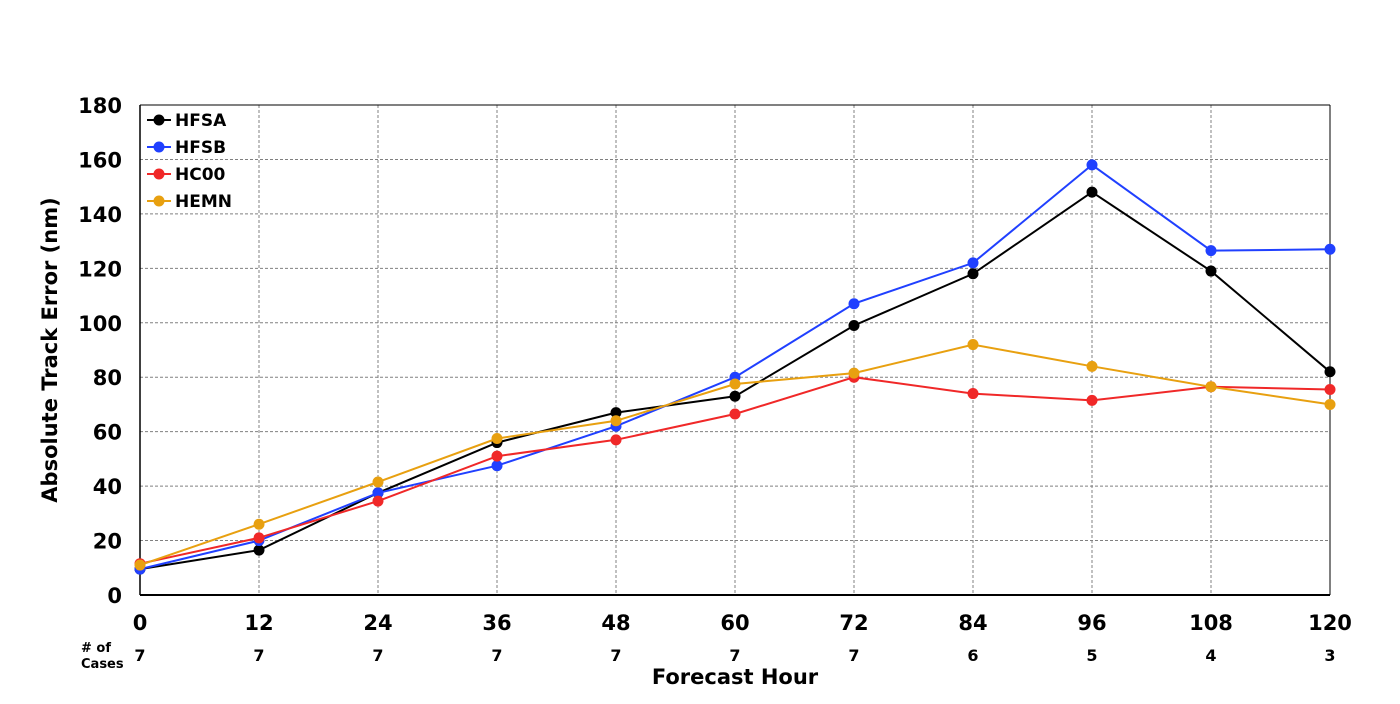 This screenshot has height=704, width=1400. What do you see at coordinates (1330, 623) in the screenshot?
I see `x-tick-label: 120` at bounding box center [1330, 623].